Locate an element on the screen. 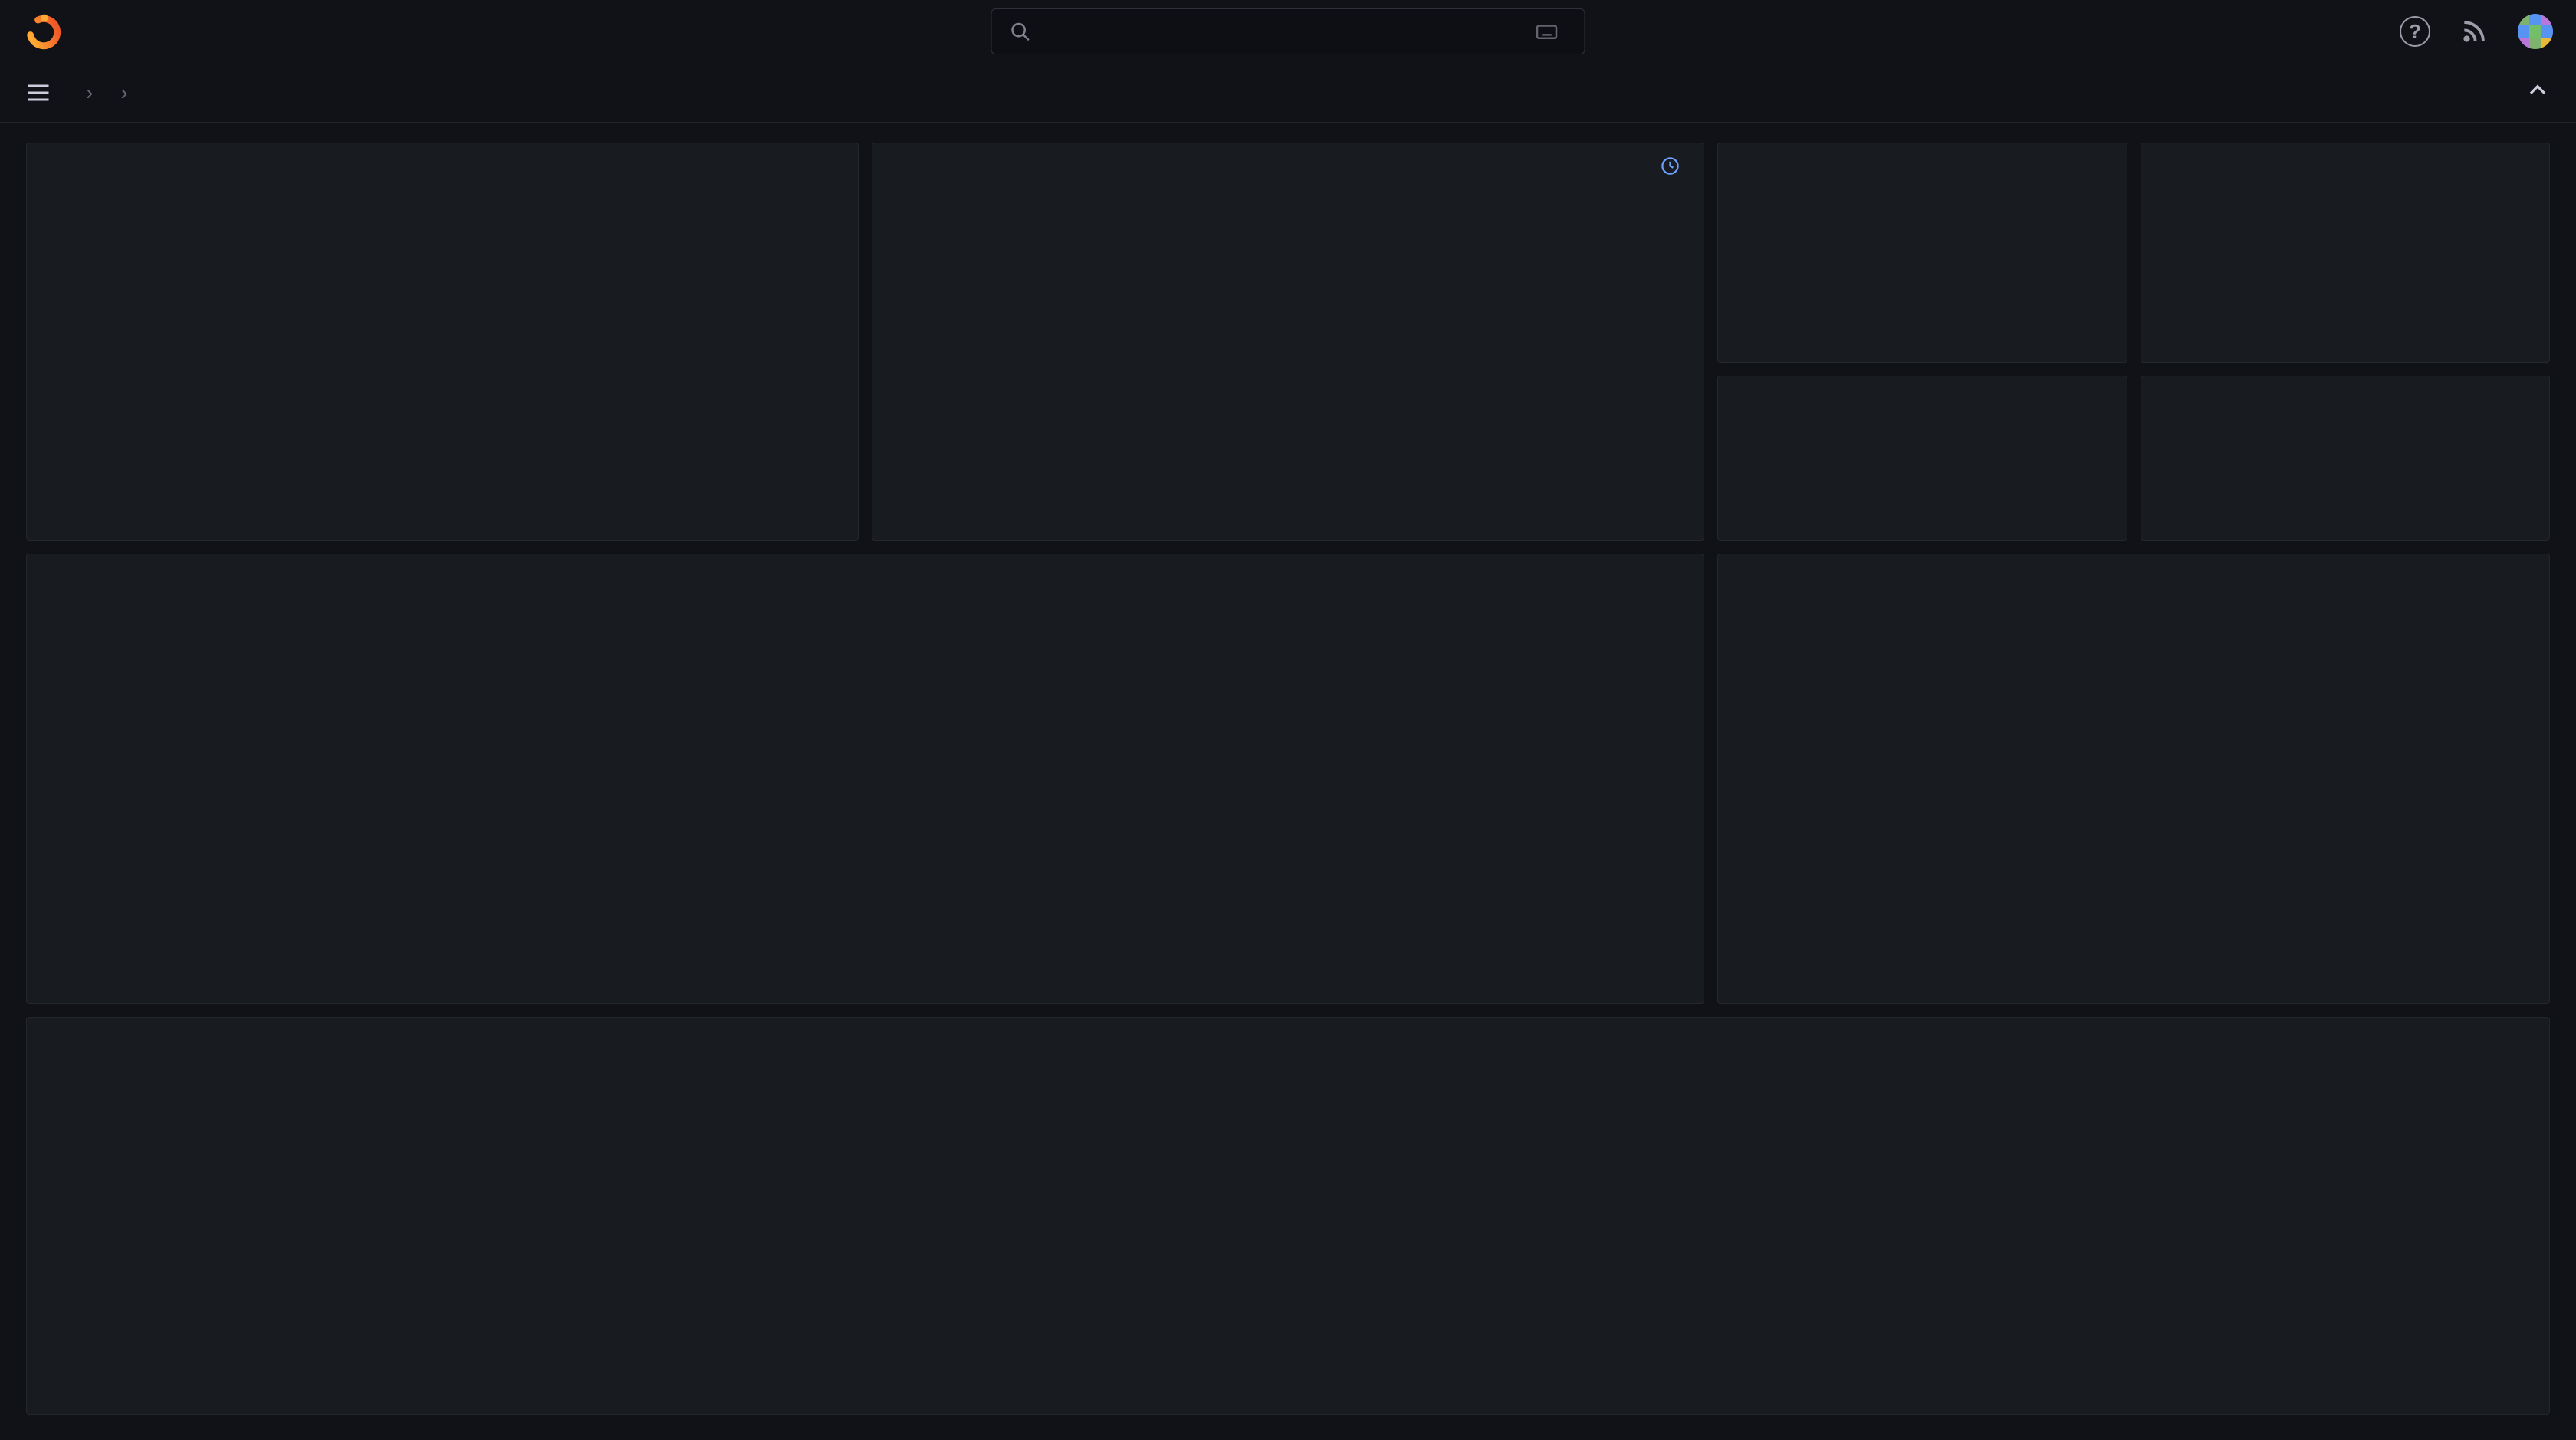 The width and height of the screenshot is (2576, 1440). logins-series-swatch is located at coordinates (902, 525).